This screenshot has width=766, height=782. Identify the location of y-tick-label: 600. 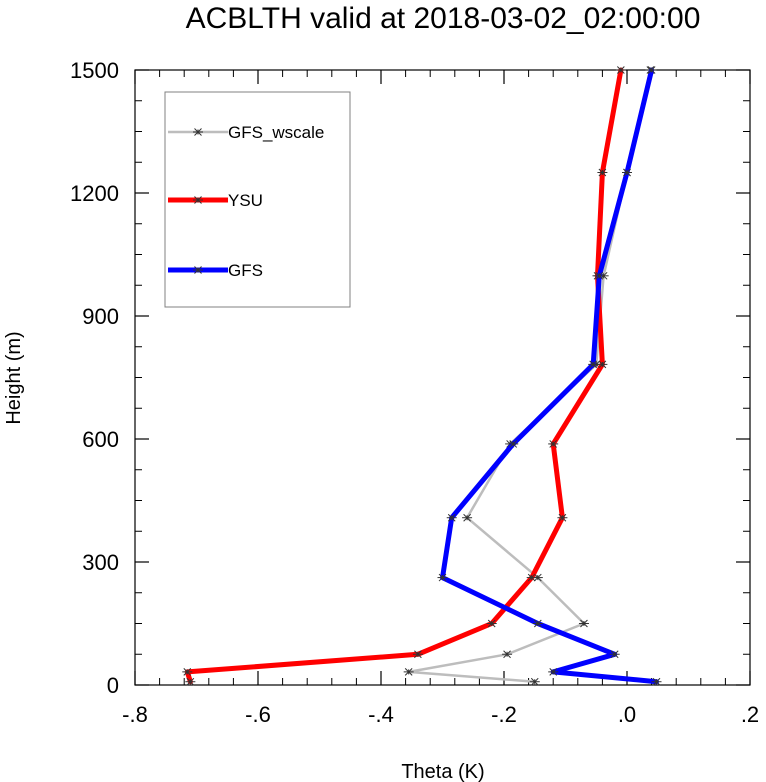
(100, 439).